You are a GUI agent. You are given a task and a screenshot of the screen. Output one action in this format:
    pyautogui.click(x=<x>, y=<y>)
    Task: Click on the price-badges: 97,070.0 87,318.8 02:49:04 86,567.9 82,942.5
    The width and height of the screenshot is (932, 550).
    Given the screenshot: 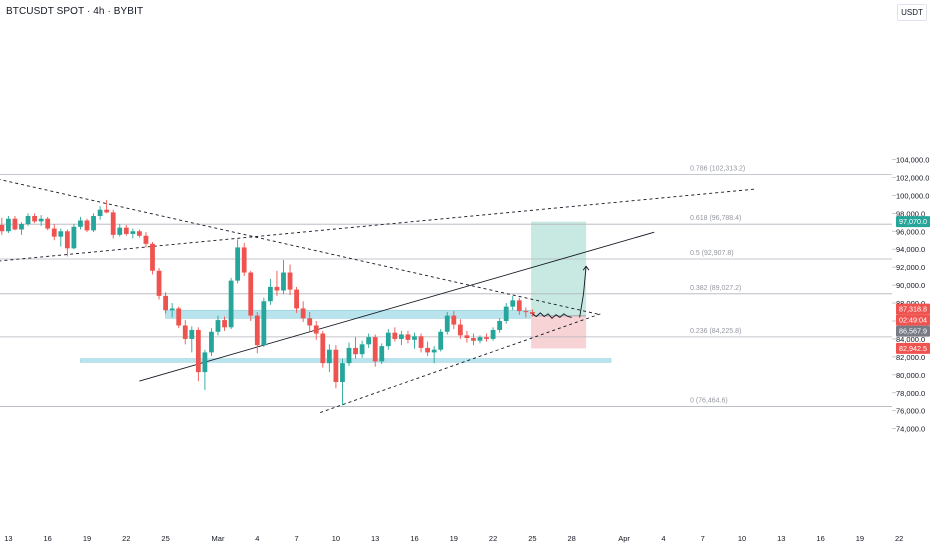 What is the action you would take?
    pyautogui.click(x=913, y=285)
    